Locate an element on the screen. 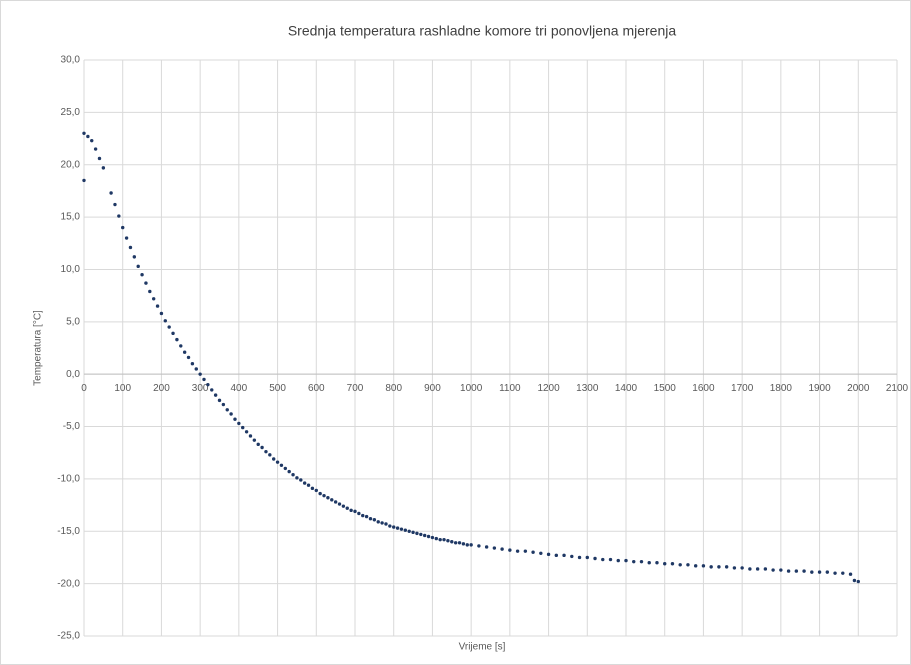 This screenshot has height=665, width=911. y-tick-label: -5,0 is located at coordinates (72, 426).